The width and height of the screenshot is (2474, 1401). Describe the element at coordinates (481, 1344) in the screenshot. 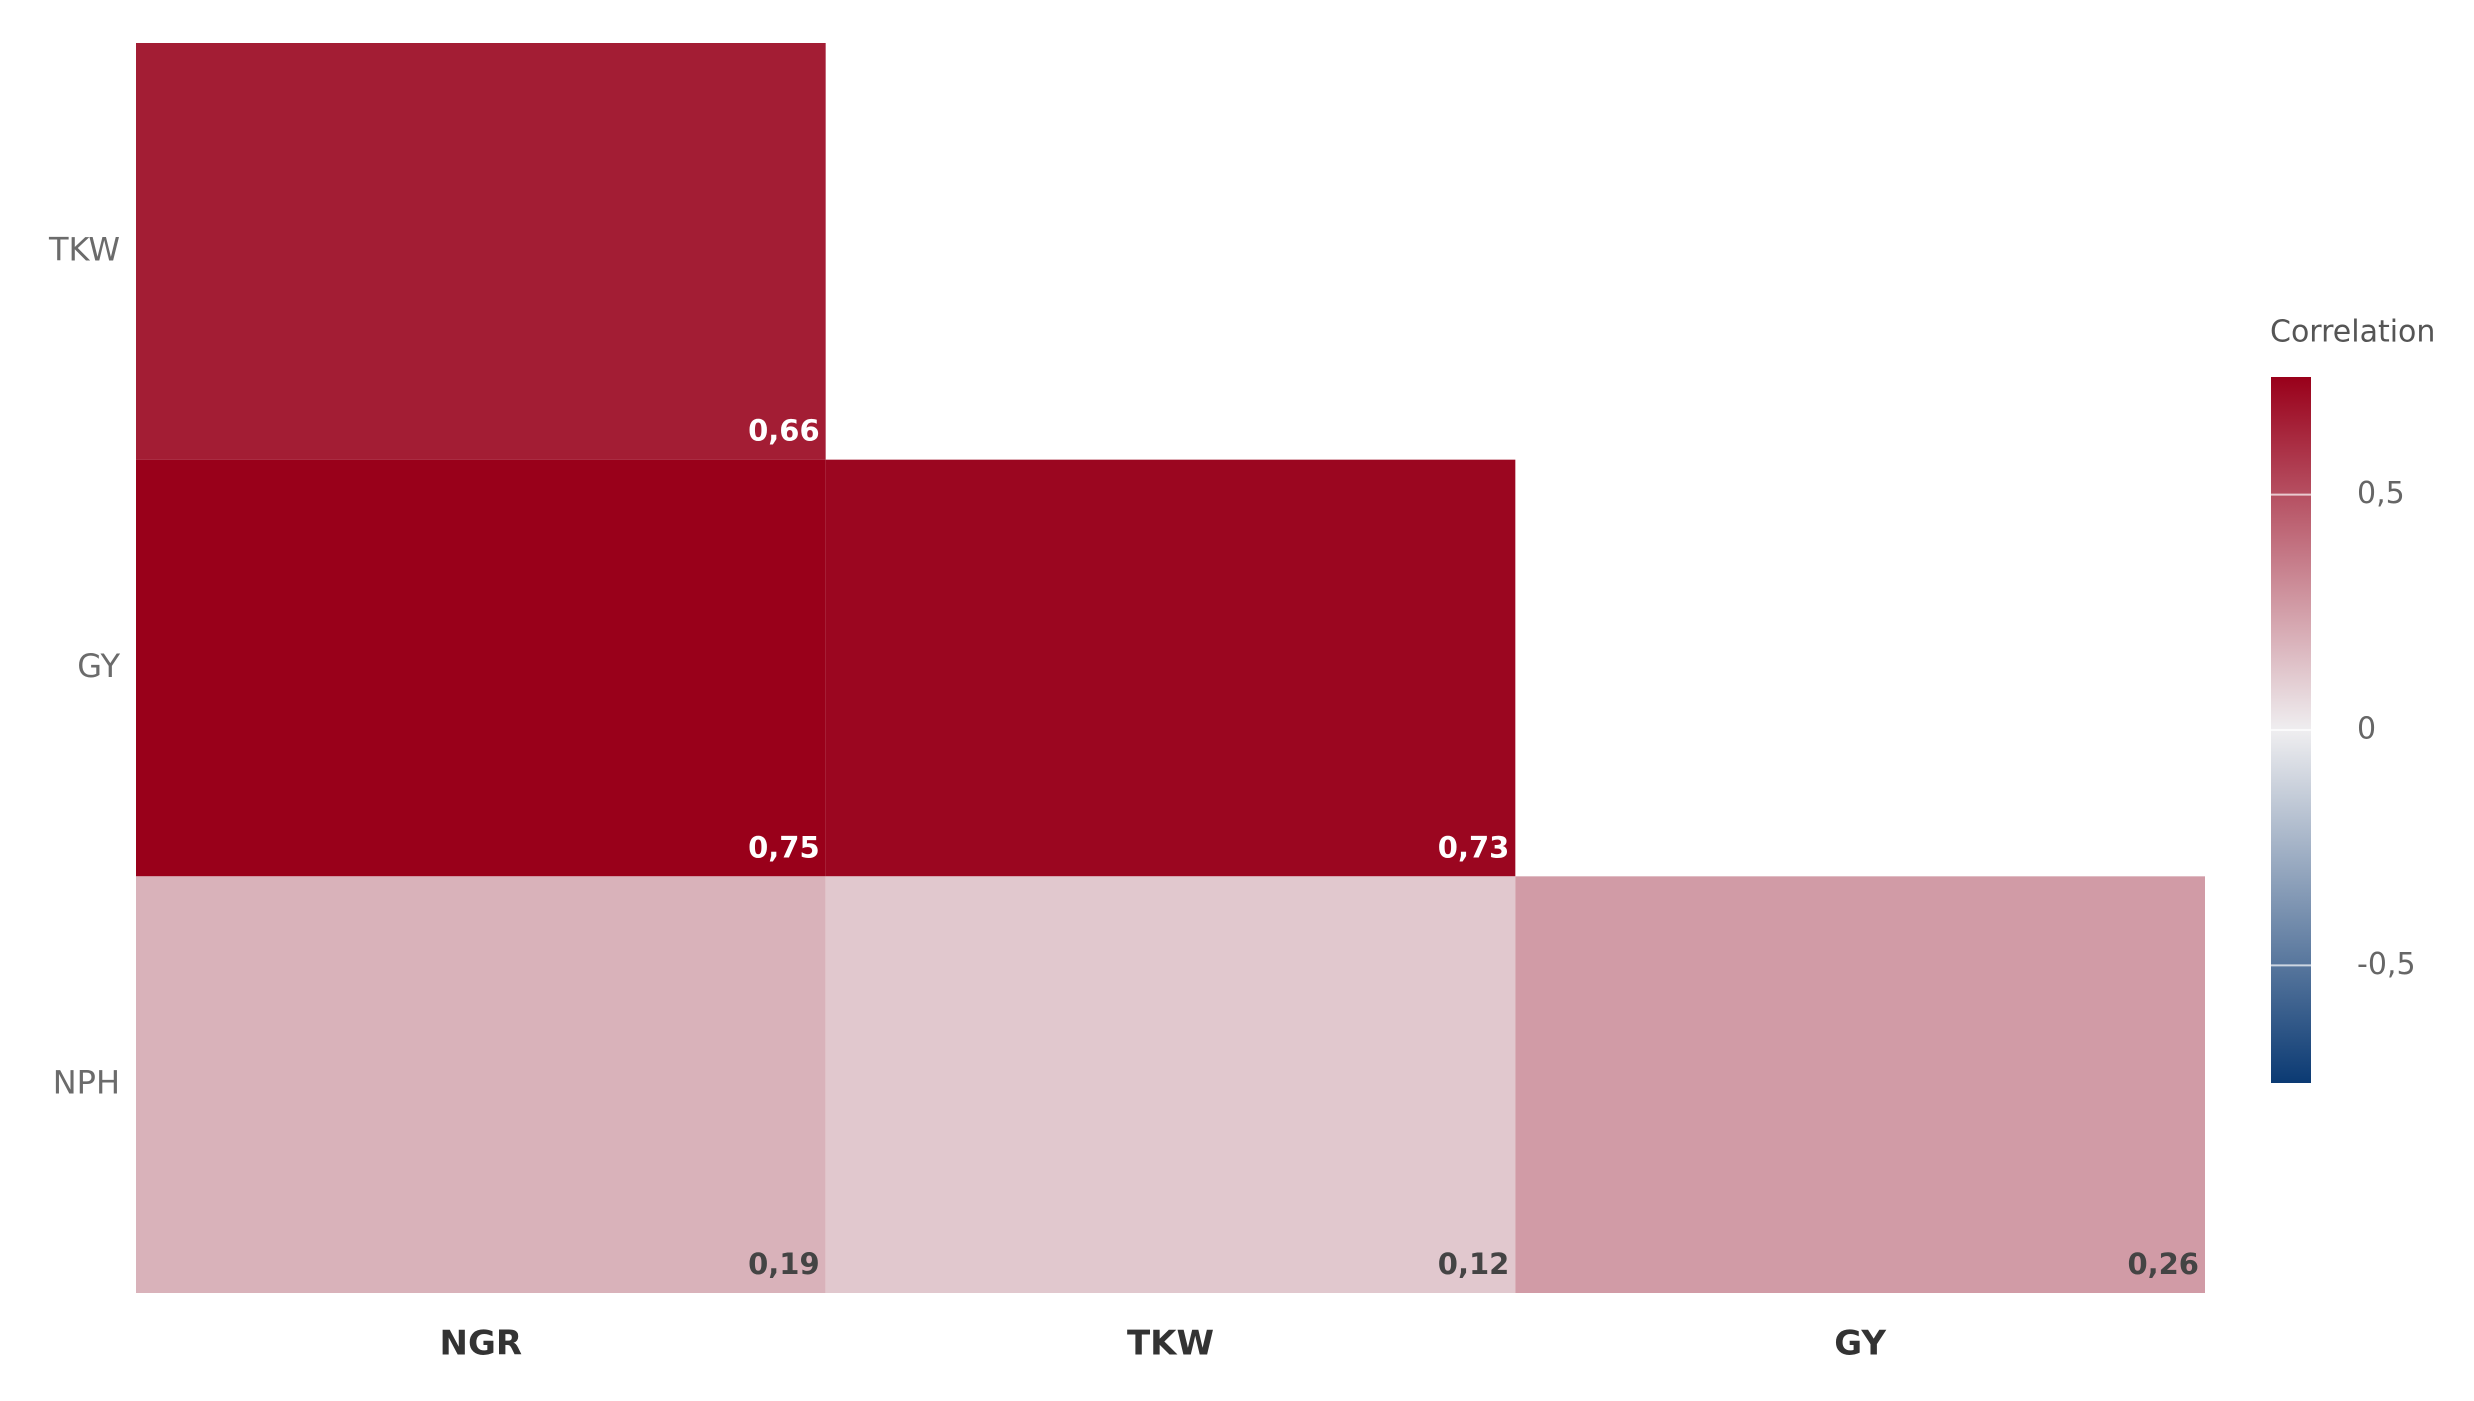

I see `x-tick-label: NGR` at that location.